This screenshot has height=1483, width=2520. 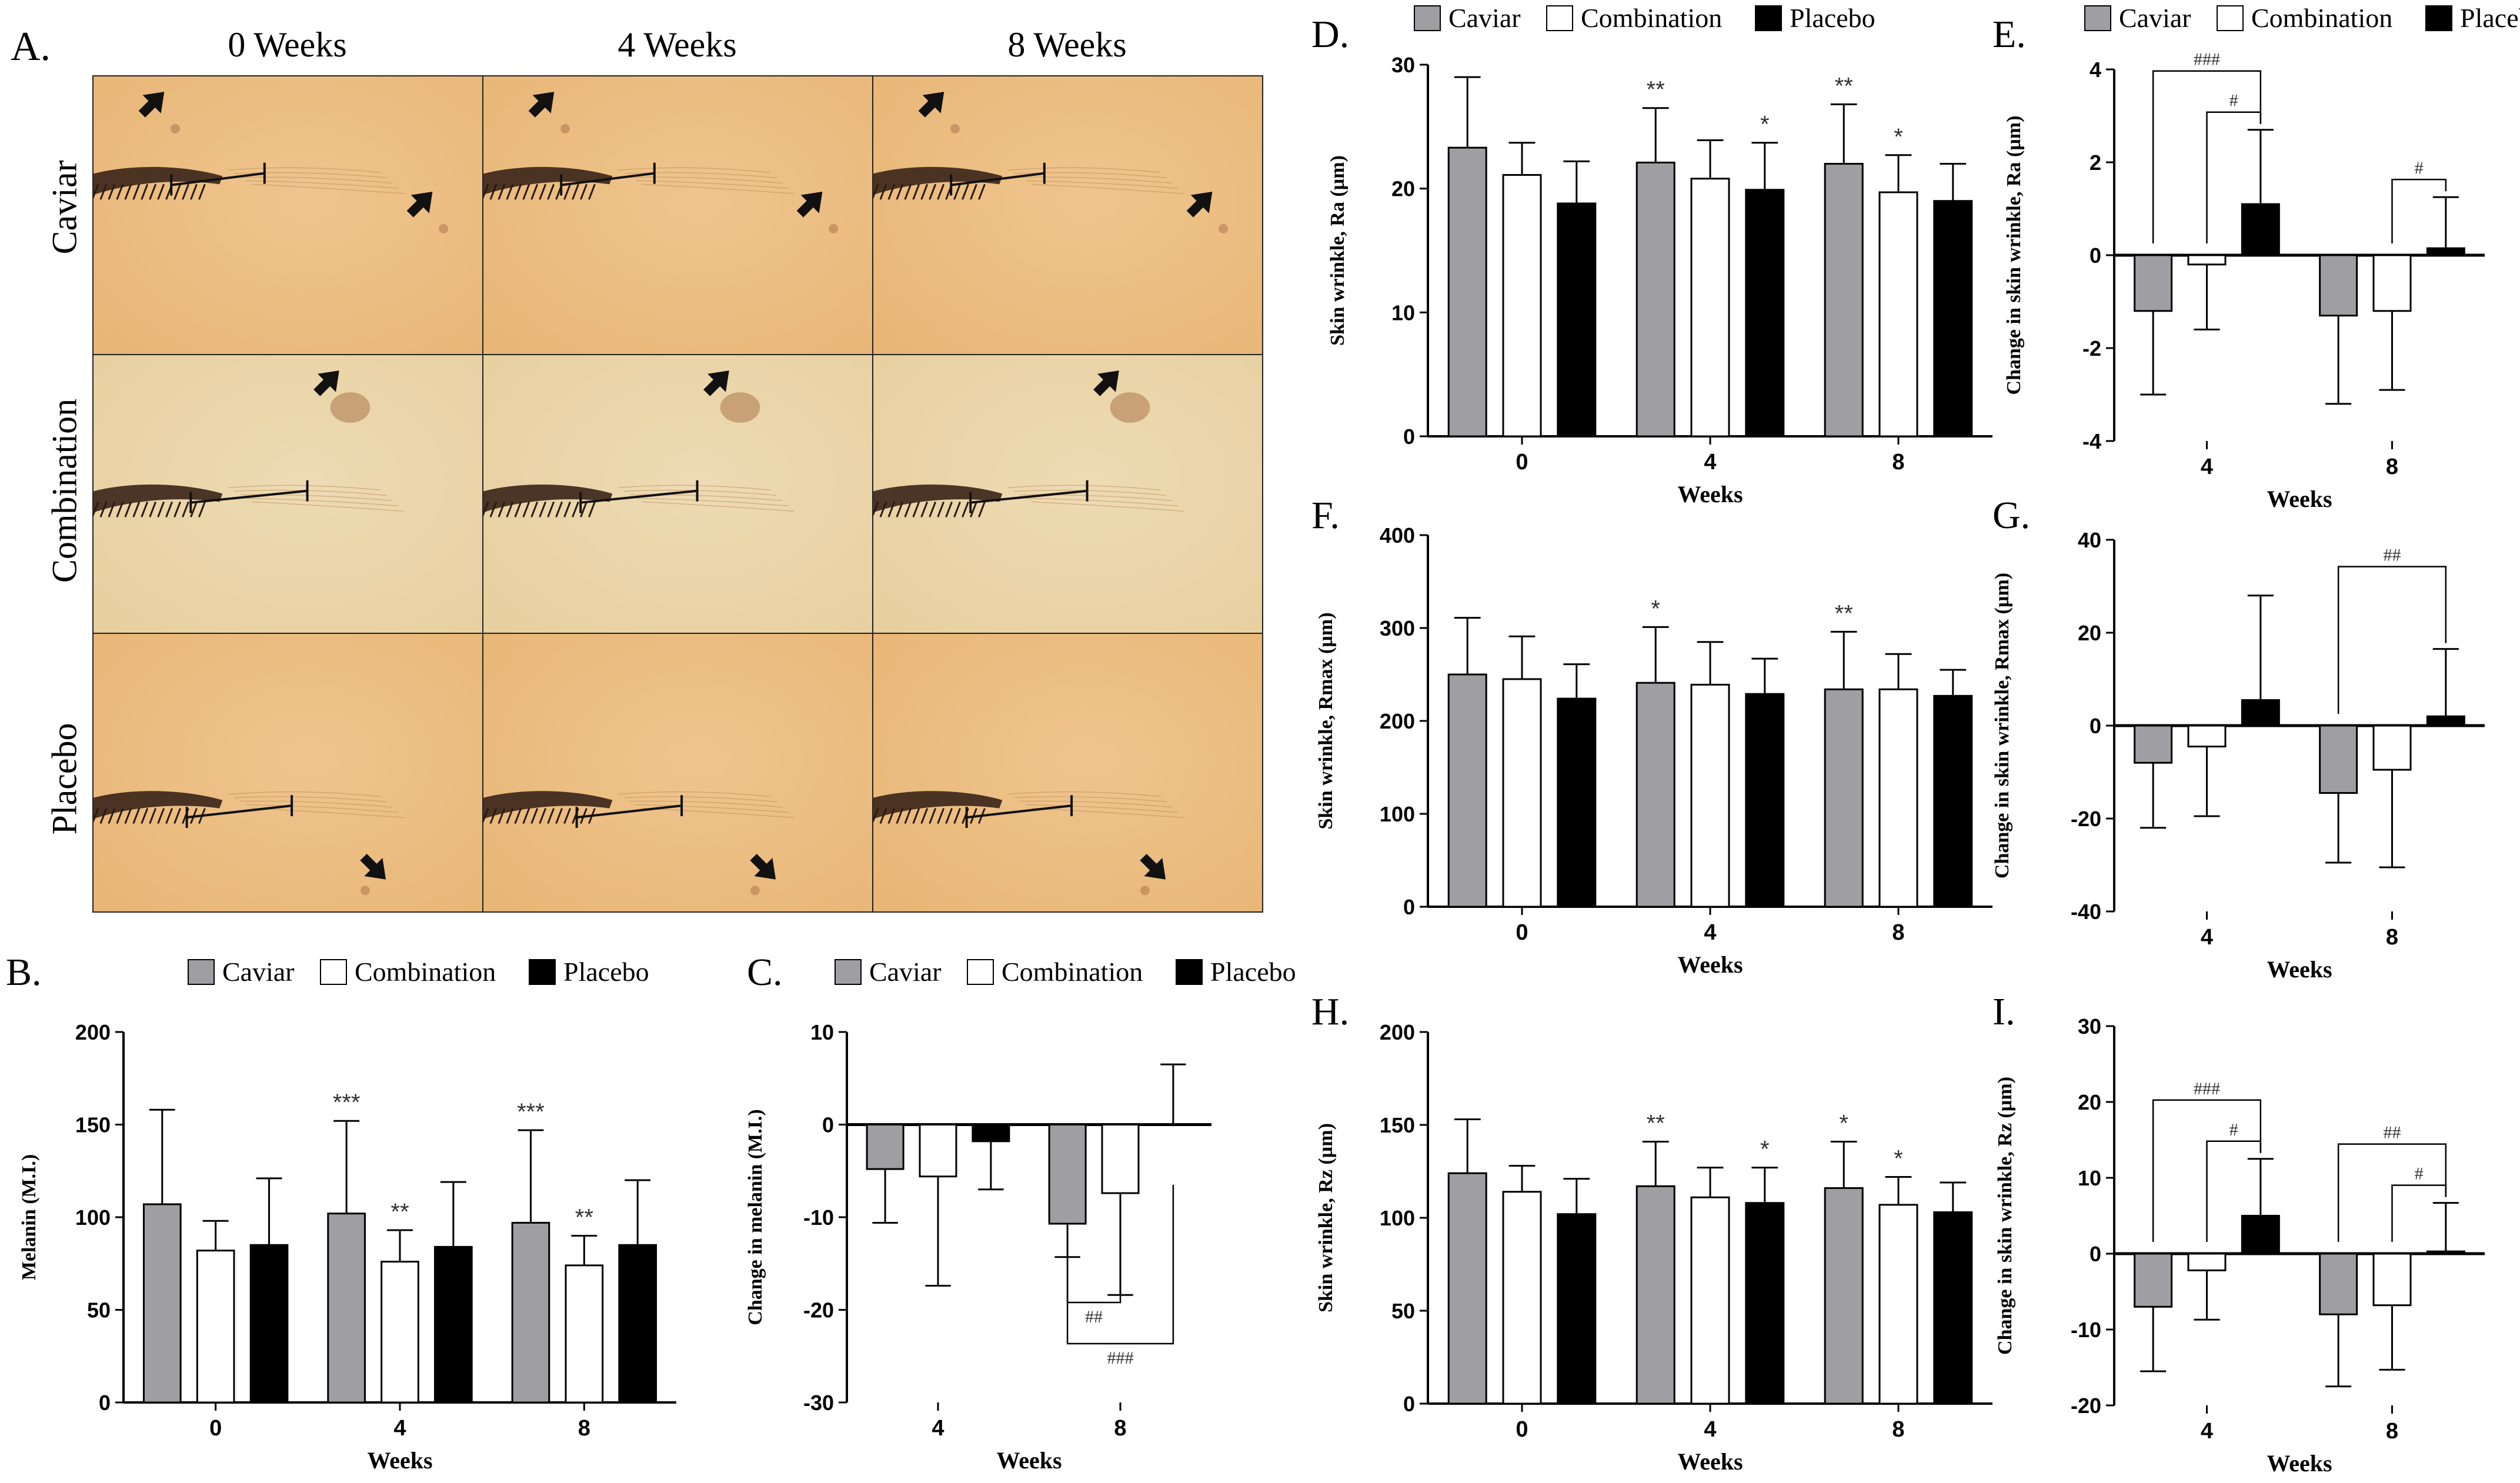 What do you see at coordinates (1072, 972) in the screenshot?
I see `legend-label-combination: Combination` at bounding box center [1072, 972].